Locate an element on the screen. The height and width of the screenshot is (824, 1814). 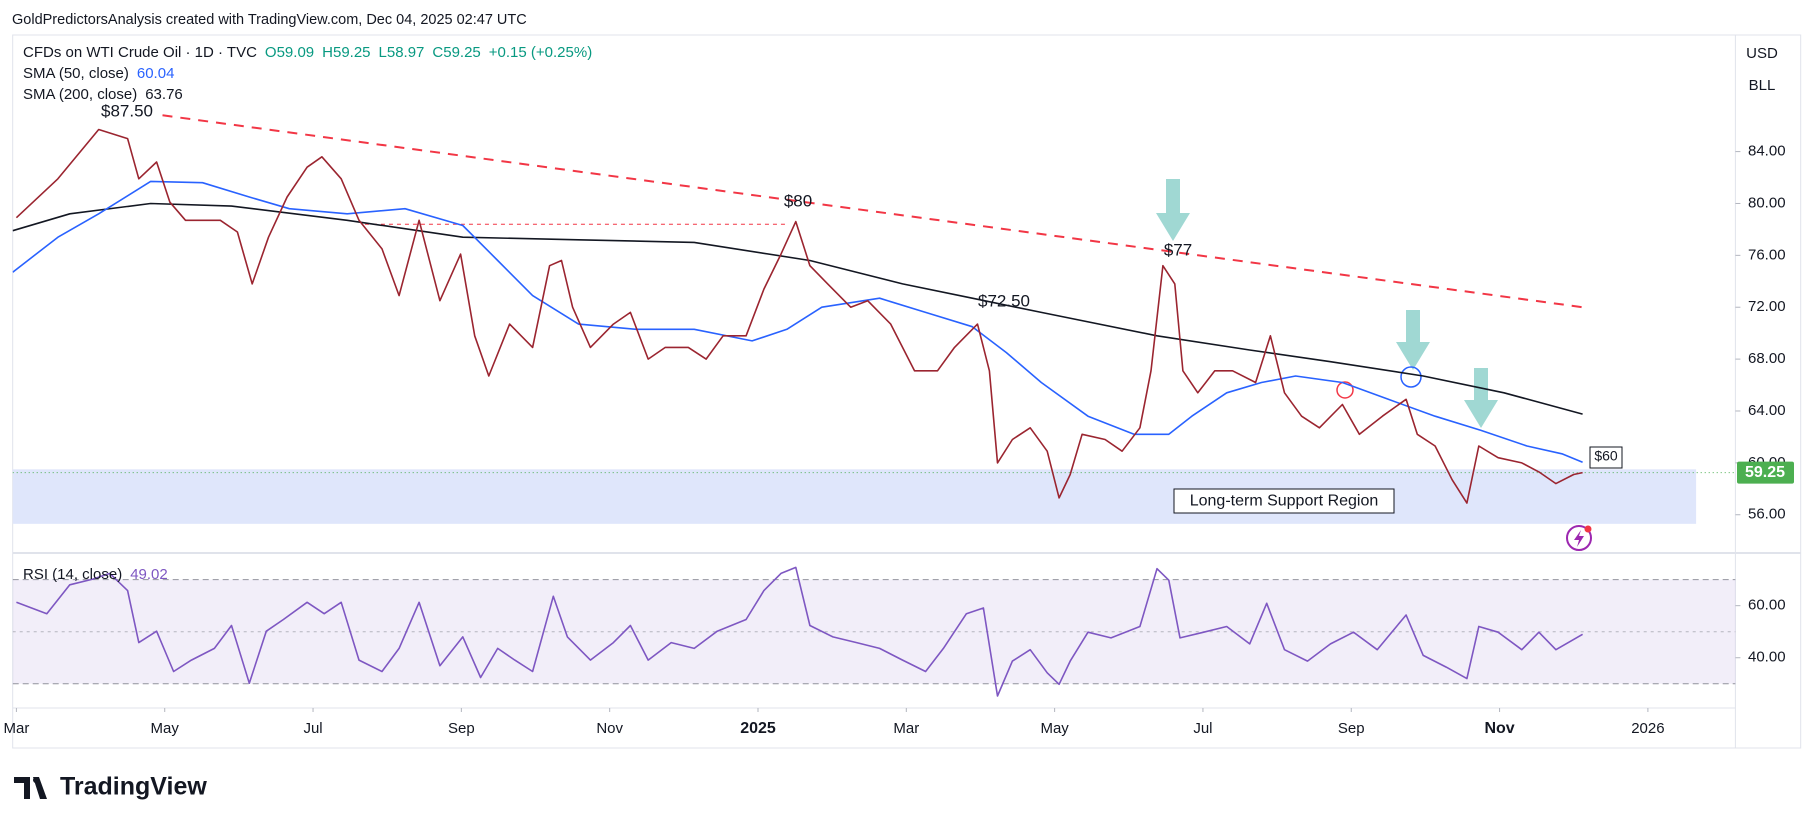
y-tick-label: 64.00 is located at coordinates (1767, 410).